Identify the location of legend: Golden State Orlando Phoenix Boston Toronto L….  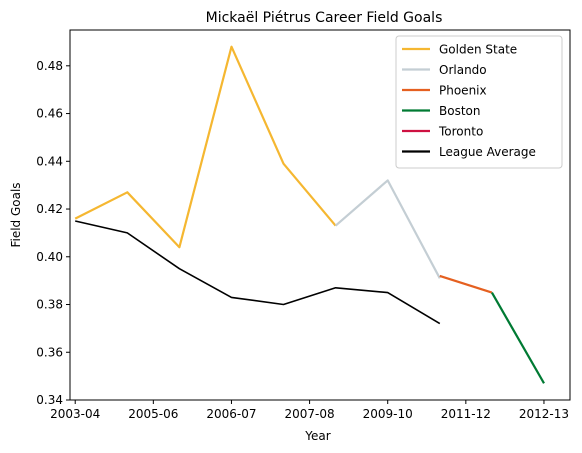
(479, 102).